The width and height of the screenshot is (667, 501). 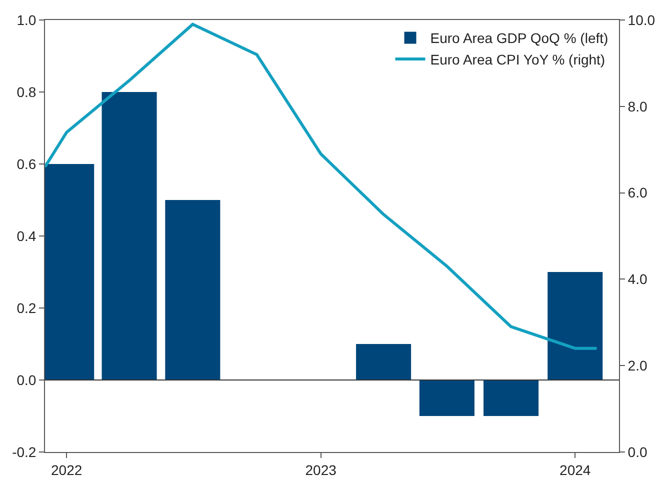 What do you see at coordinates (26, 164) in the screenshot?
I see `y-tick-label: 0.6` at bounding box center [26, 164].